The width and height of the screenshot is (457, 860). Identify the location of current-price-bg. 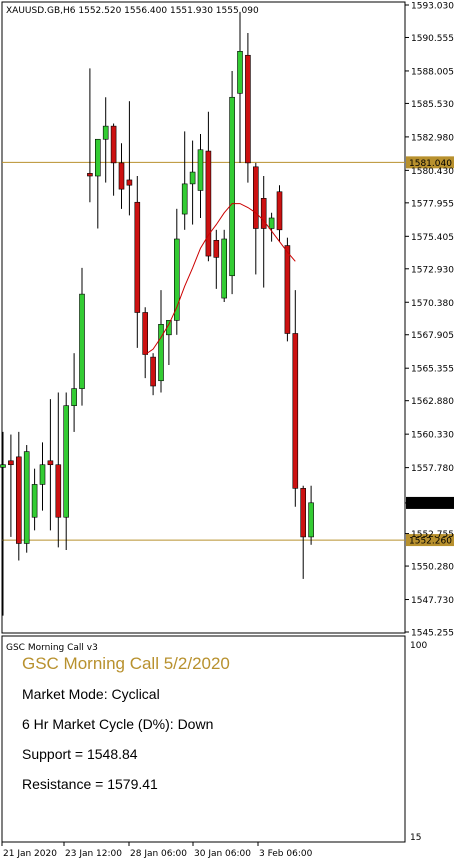
(430, 502).